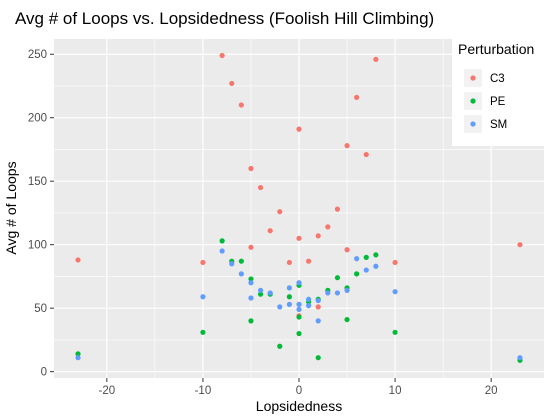 This screenshot has height=420, width=560. Describe the element at coordinates (491, 391) in the screenshot. I see `x-tick-label: 20` at that location.